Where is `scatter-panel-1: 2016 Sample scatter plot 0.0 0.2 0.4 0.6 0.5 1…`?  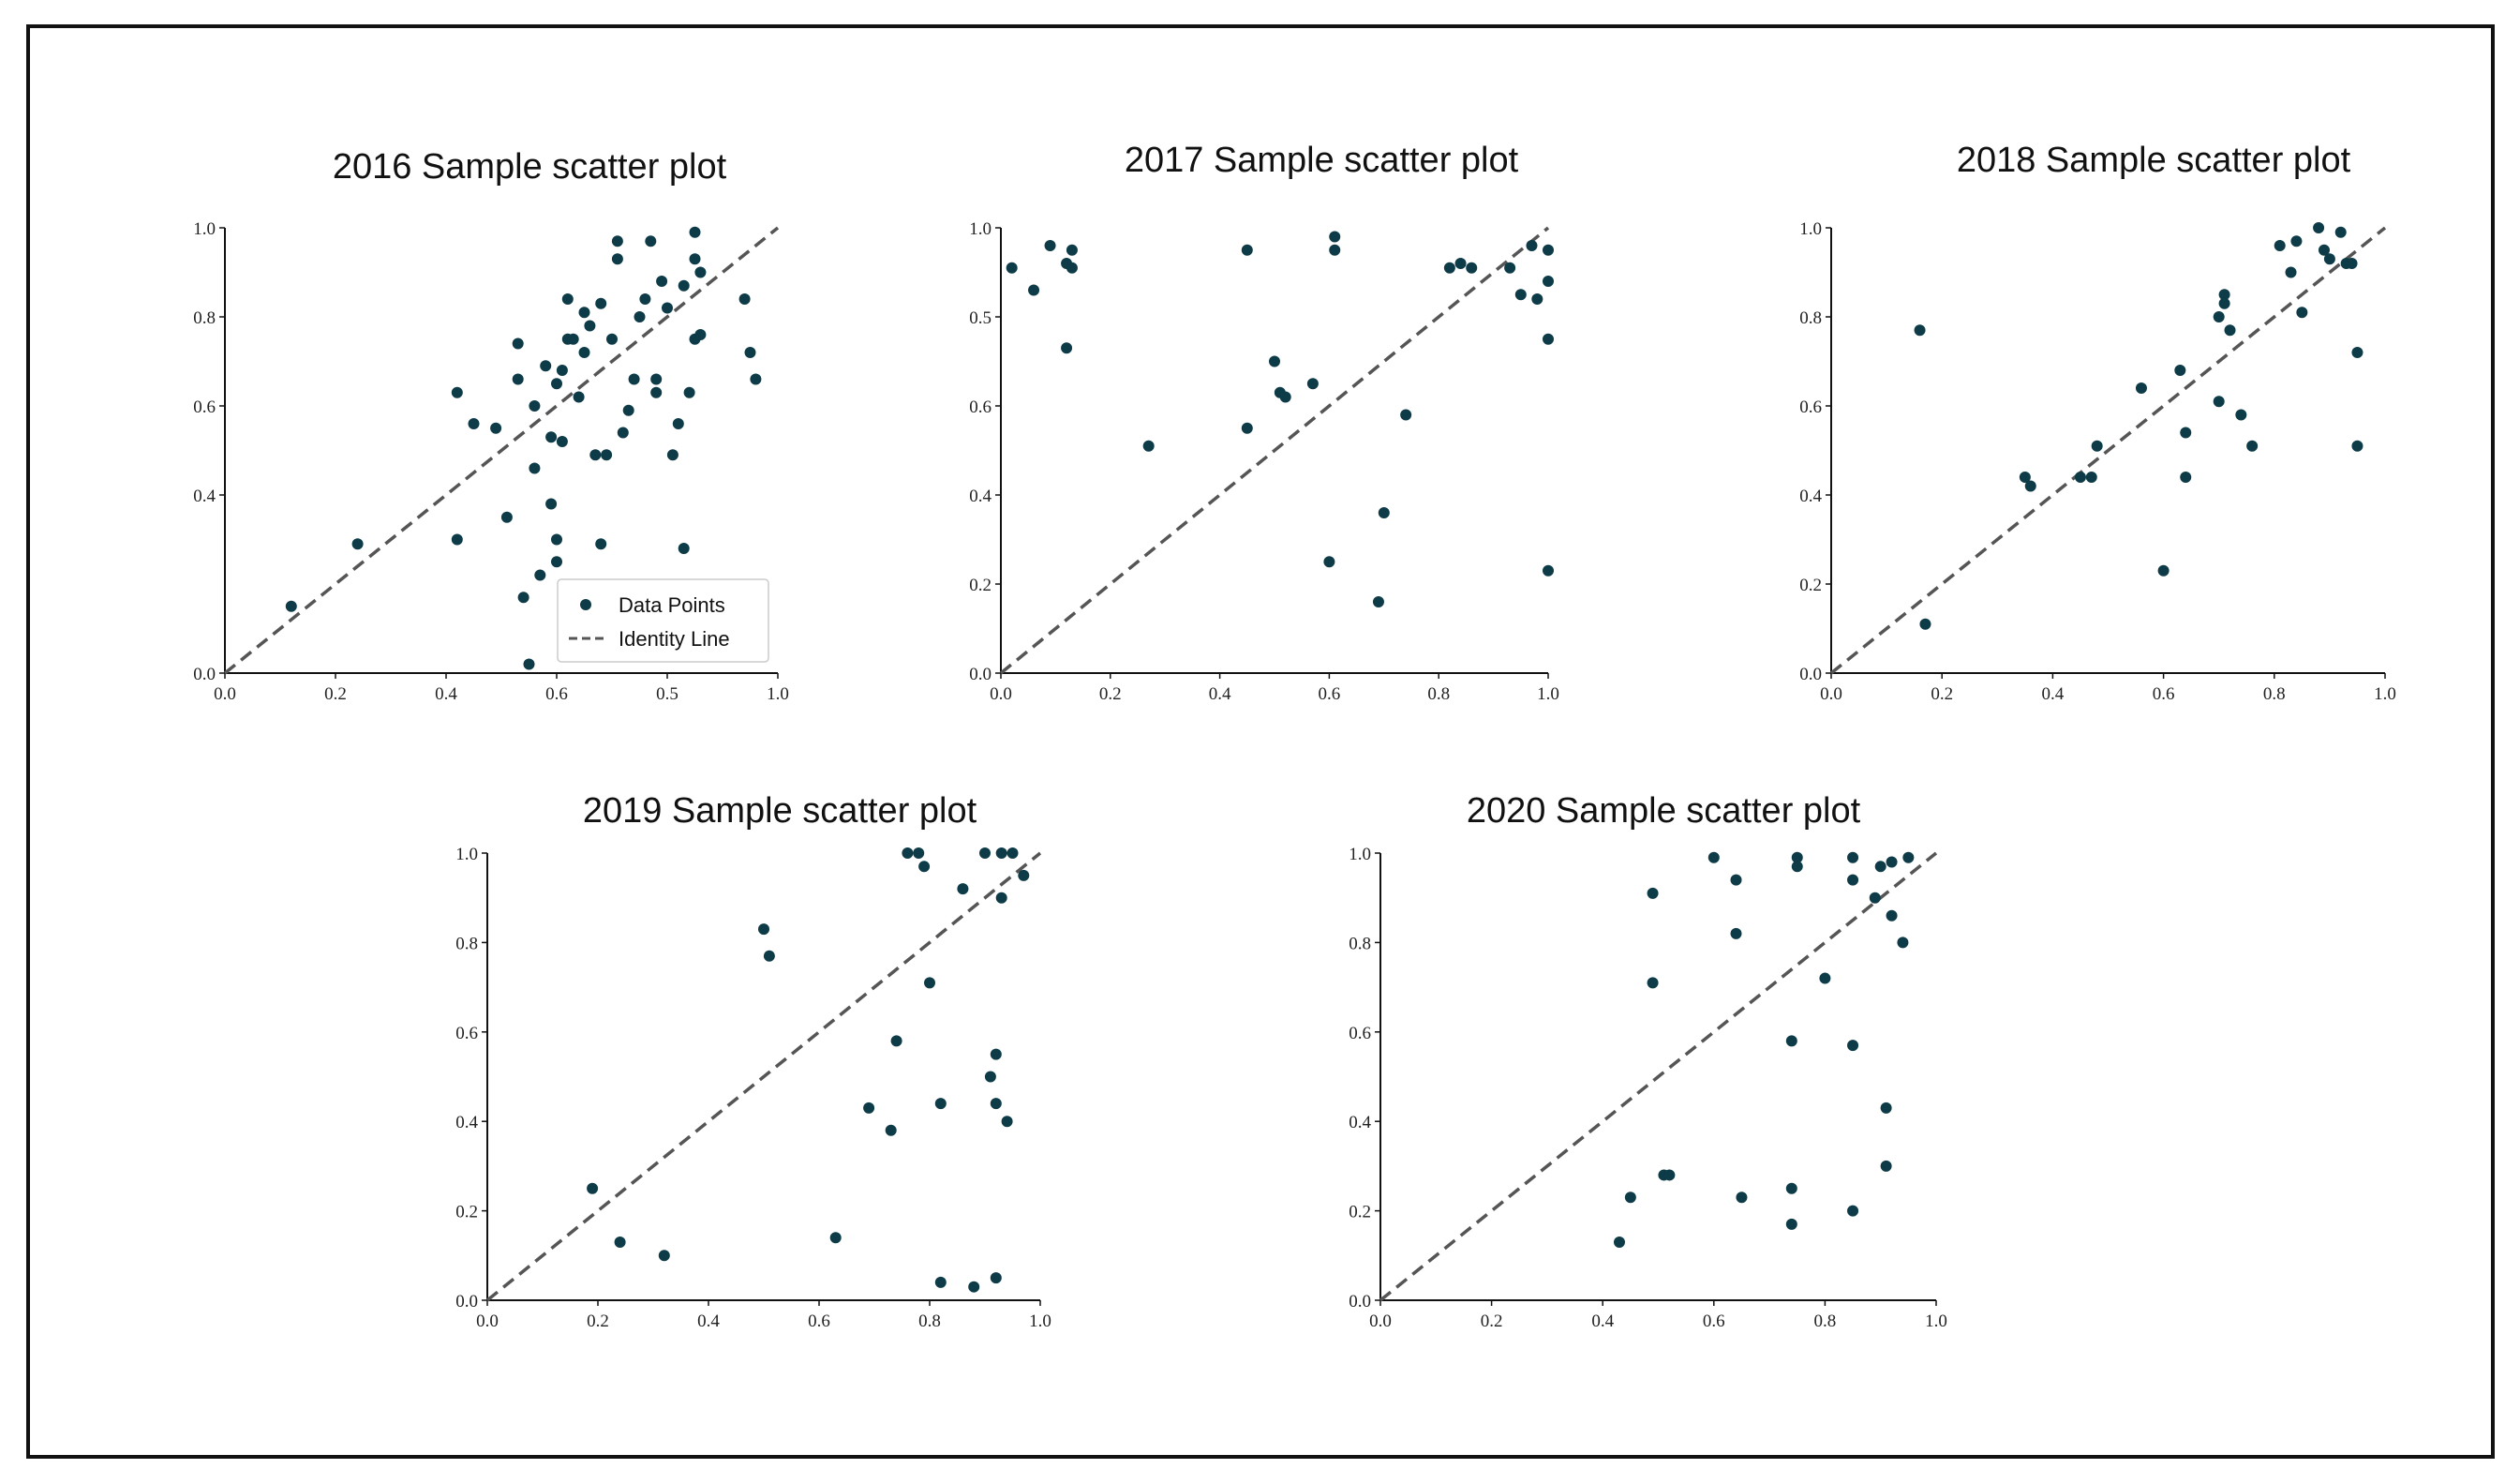 scatter-panel-1: 2016 Sample scatter plot 0.0 0.2 0.4 0.6 0.5 1… is located at coordinates (491, 425).